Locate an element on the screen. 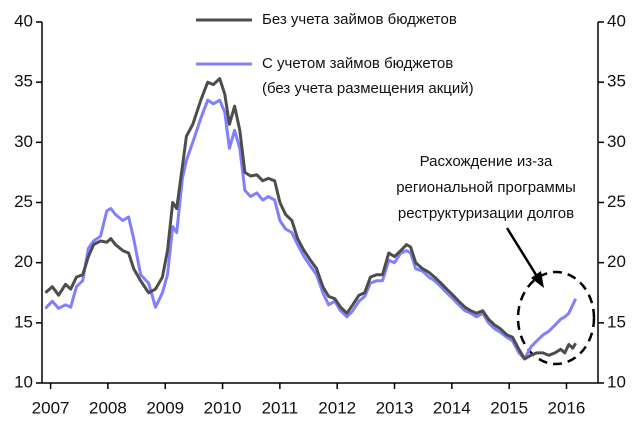 This screenshot has height=422, width=635. x-tick-label: 2010 is located at coordinates (223, 407).